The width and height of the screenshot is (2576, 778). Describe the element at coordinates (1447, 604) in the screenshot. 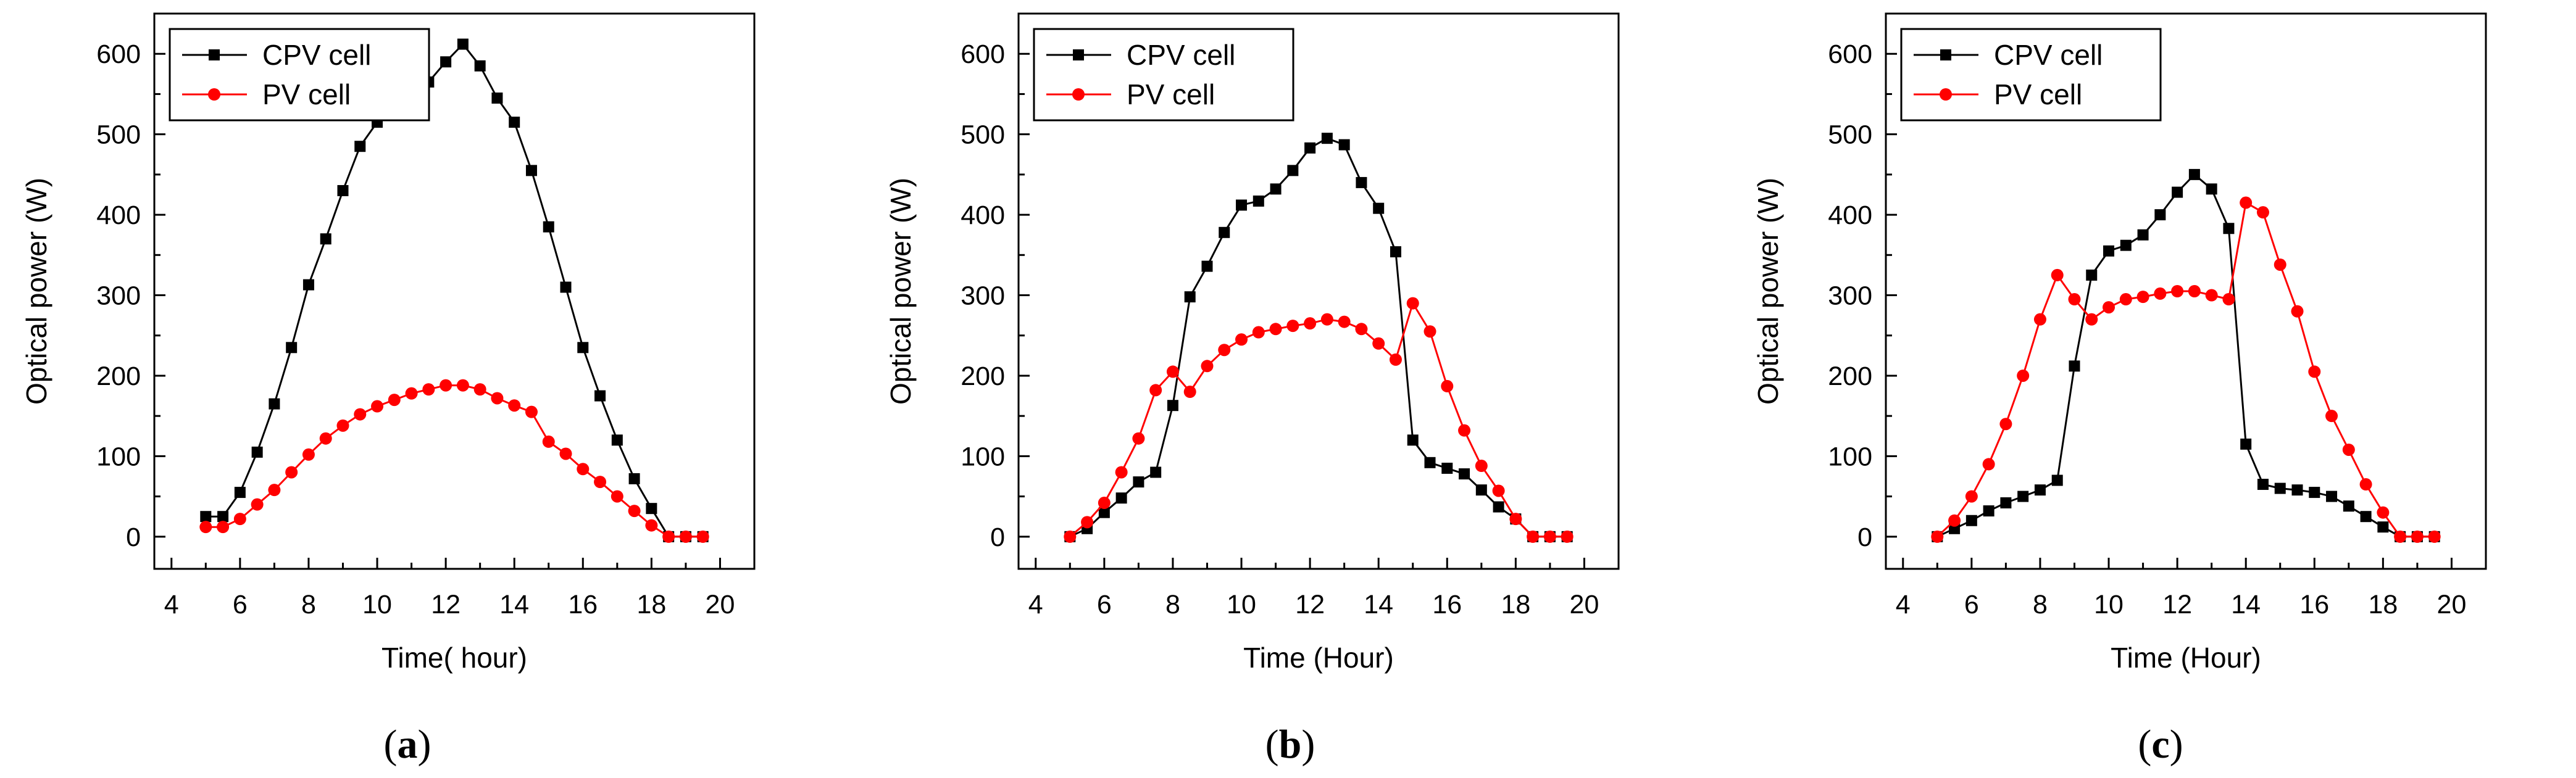

I see `x-tick-label: 16` at that location.